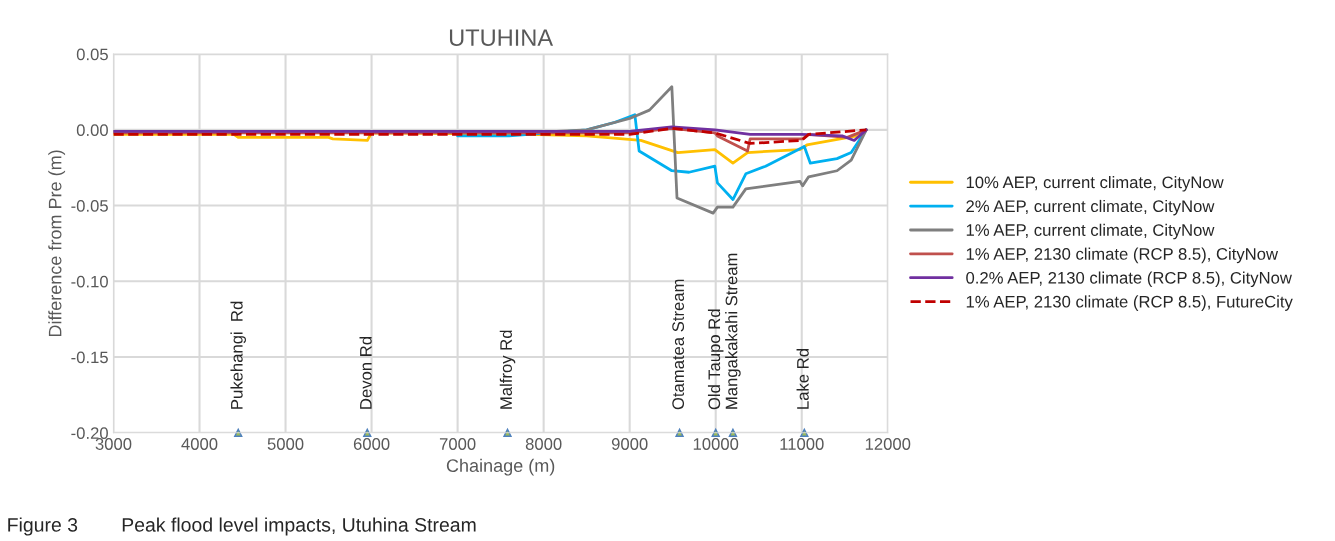 This screenshot has width=1335, height=541. I want to click on x-tick-label: 8000, so click(543, 444).